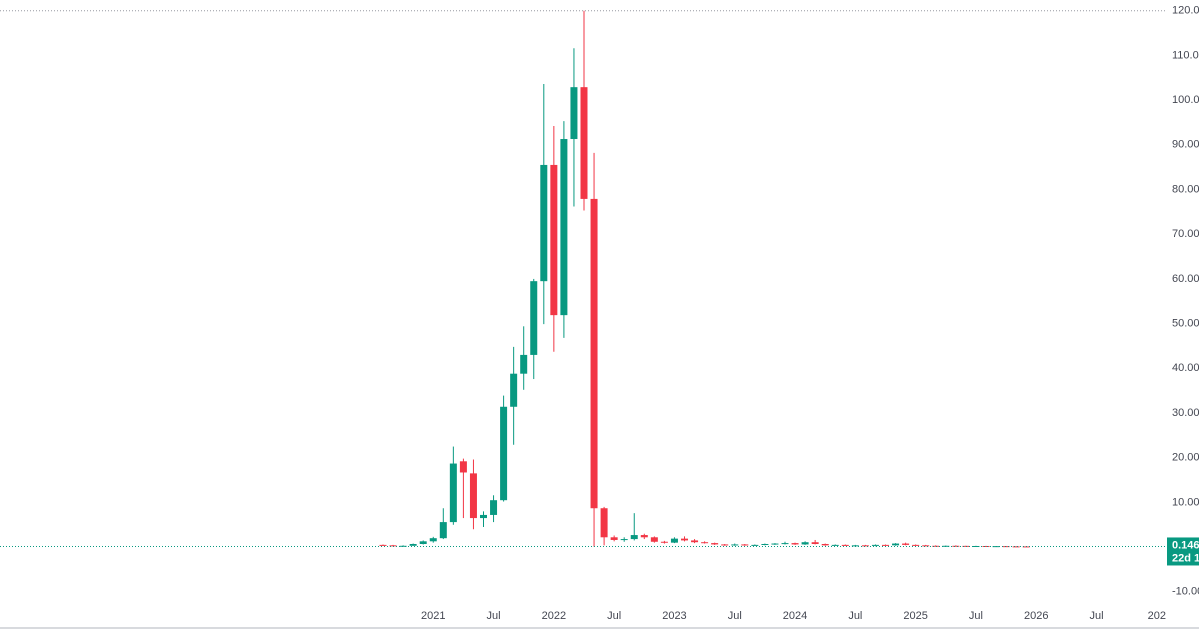  What do you see at coordinates (1185, 502) in the screenshot?
I see `y-tick-label: 10.00` at bounding box center [1185, 502].